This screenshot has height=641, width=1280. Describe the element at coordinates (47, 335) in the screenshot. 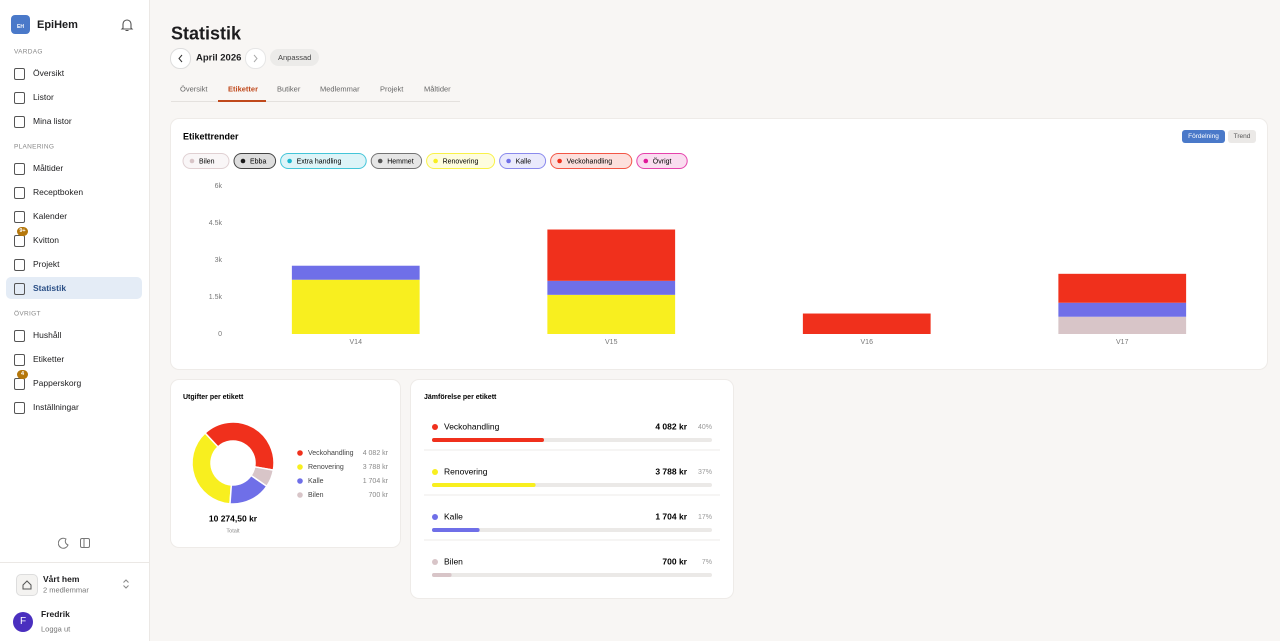

I see `nav-item: Hushåll` at that location.